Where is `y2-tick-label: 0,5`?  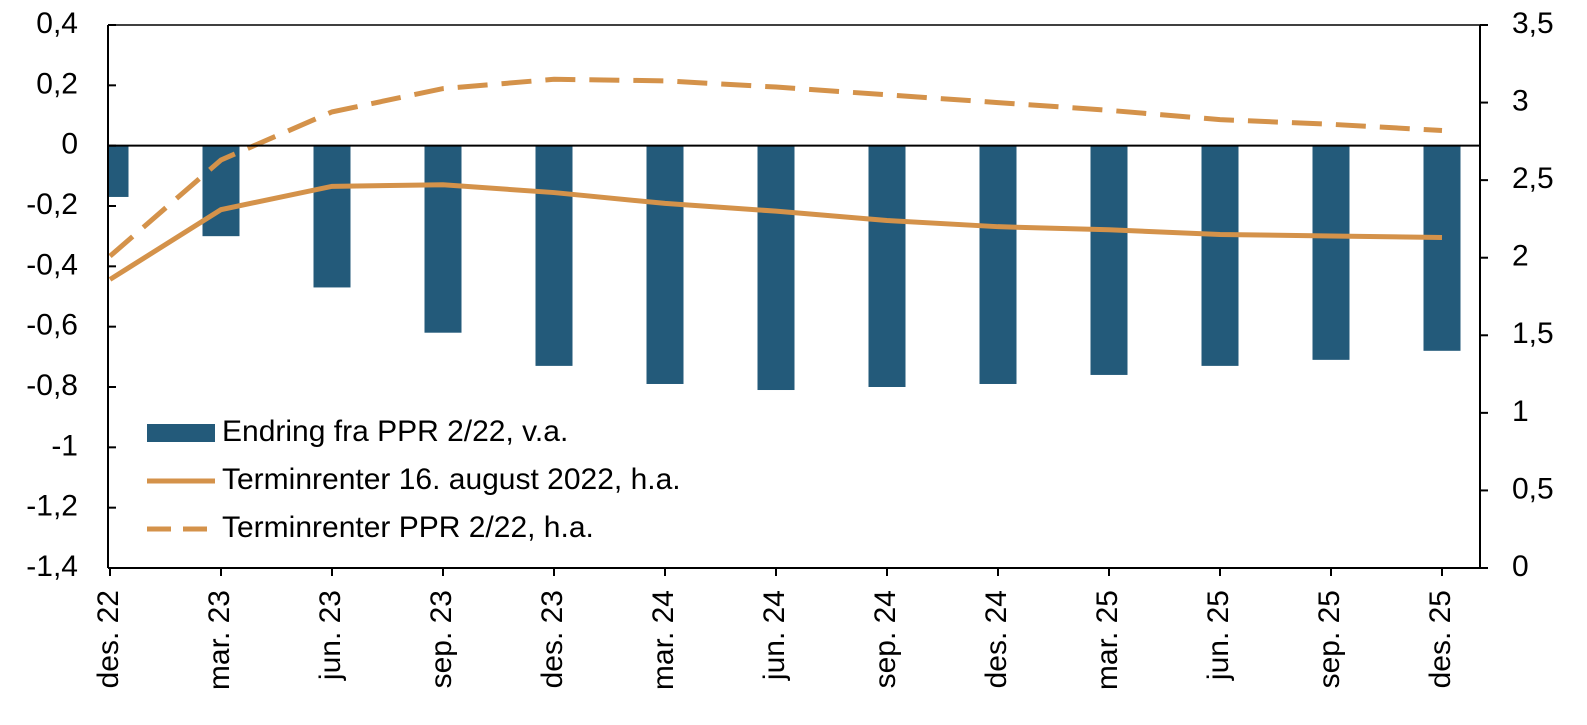 y2-tick-label: 0,5 is located at coordinates (1533, 488).